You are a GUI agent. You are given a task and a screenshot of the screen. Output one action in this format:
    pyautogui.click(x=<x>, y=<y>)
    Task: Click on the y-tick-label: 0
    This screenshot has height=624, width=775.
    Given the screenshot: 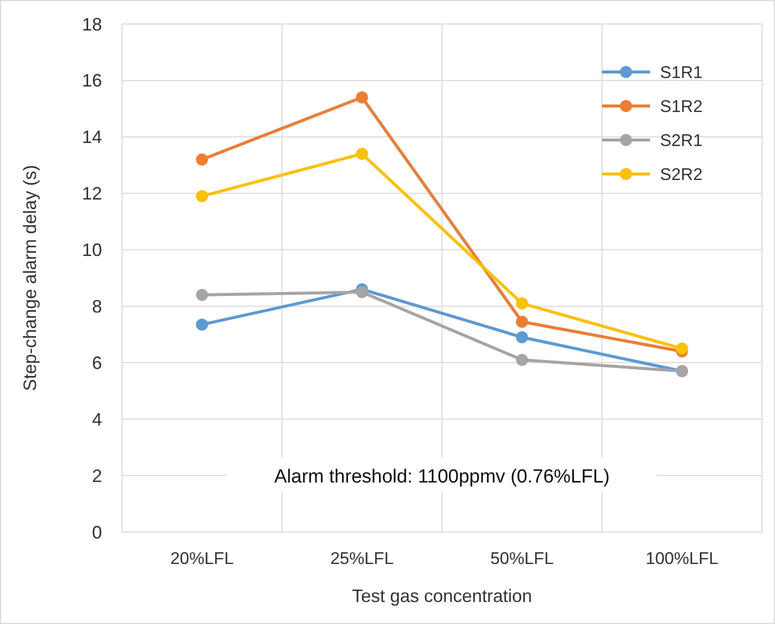 What is the action you would take?
    pyautogui.click(x=97, y=532)
    